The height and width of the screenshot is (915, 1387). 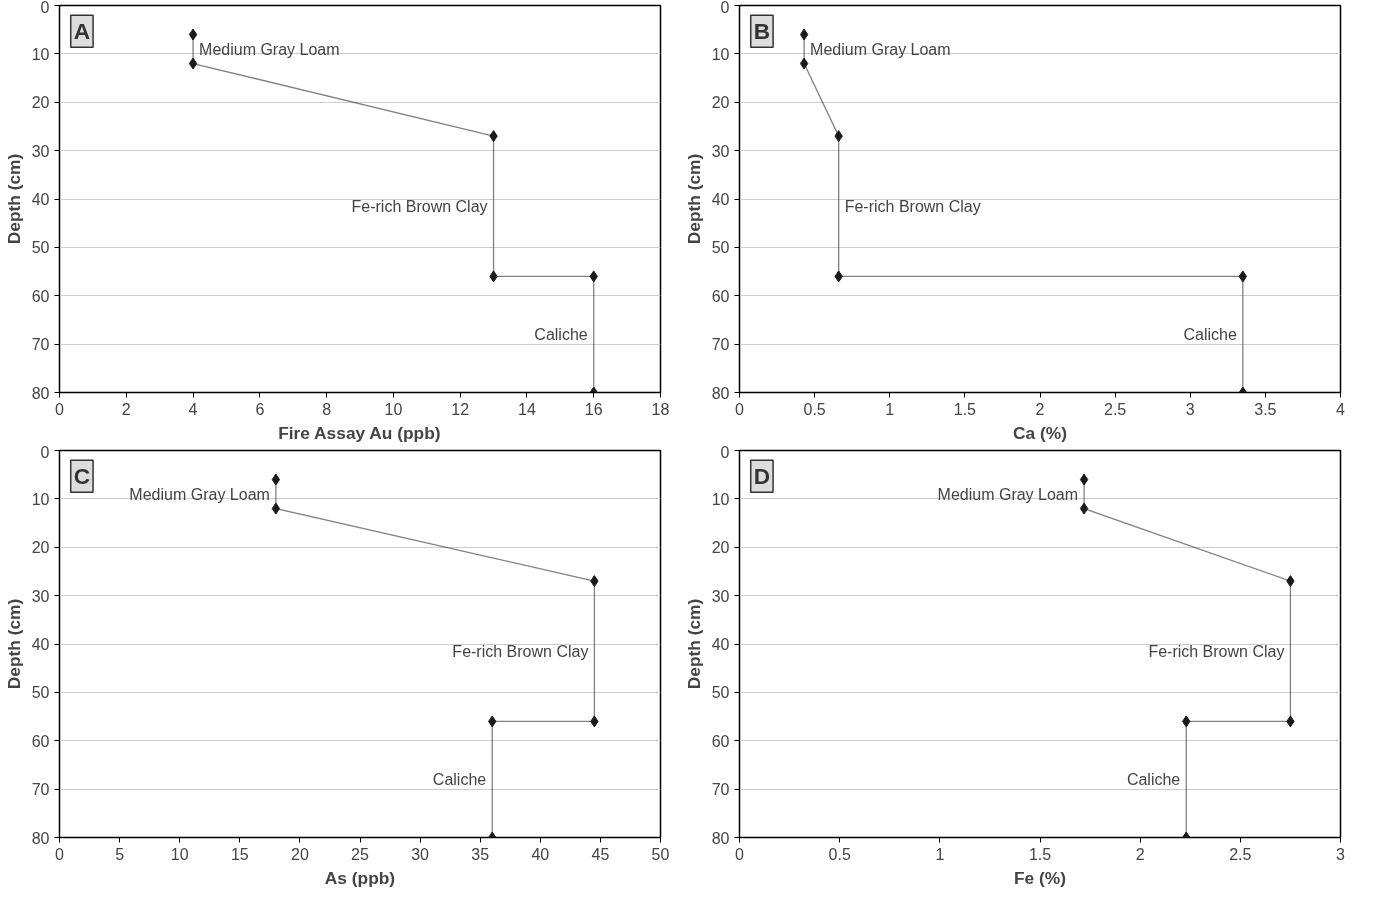 I want to click on annotation: B, so click(x=762, y=31).